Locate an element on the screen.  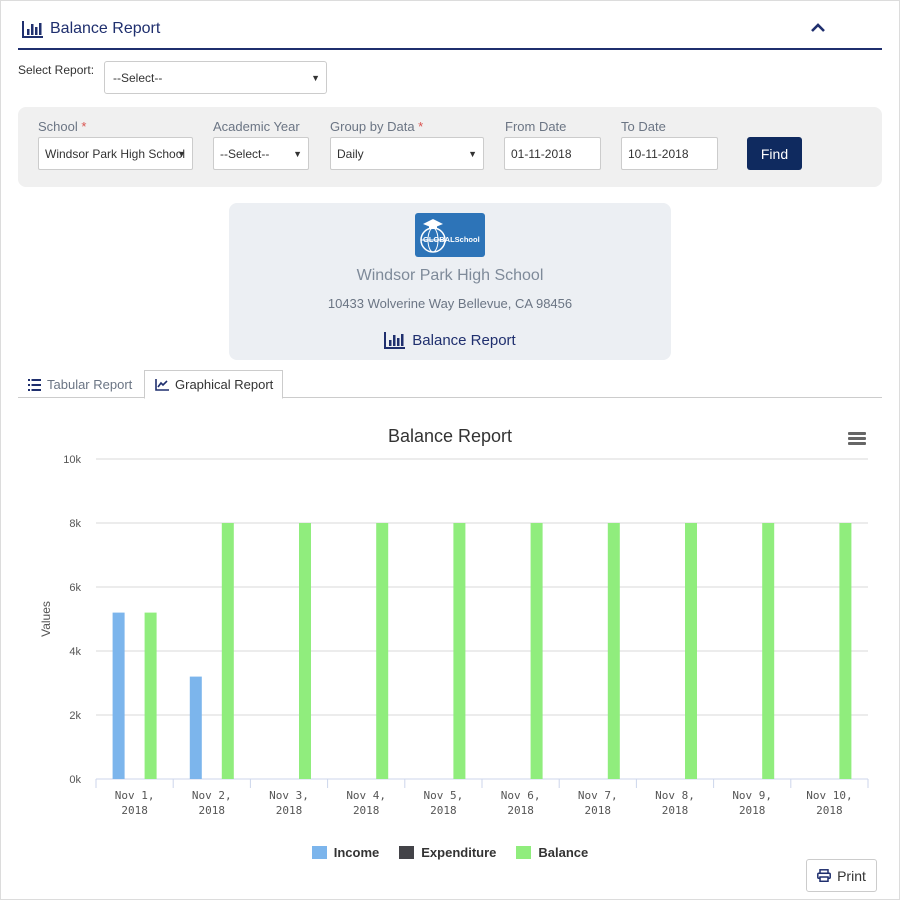
select-report-value: --Select-- is located at coordinates (138, 77).